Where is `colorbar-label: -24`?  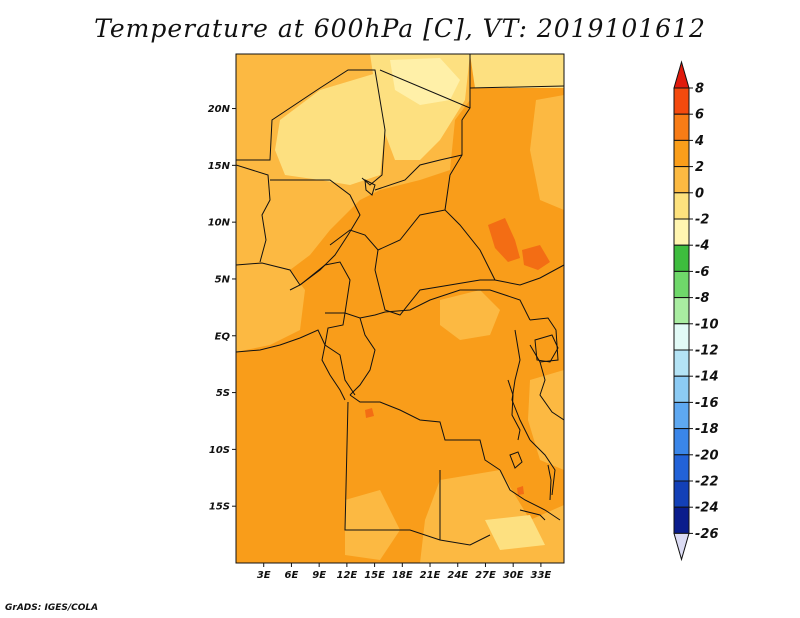 colorbar-label: -24 is located at coordinates (707, 508).